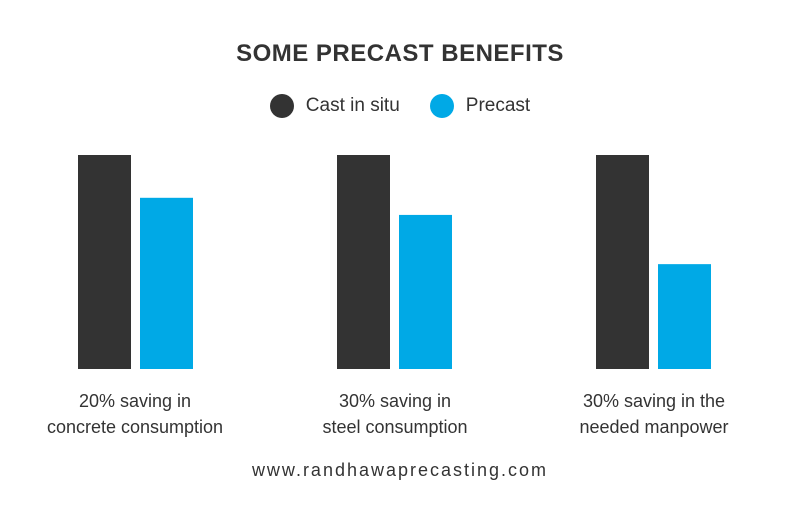 The image size is (800, 508). Describe the element at coordinates (654, 414) in the screenshot. I see `category-label-manpower: 30% saving in the needed manpower` at that location.